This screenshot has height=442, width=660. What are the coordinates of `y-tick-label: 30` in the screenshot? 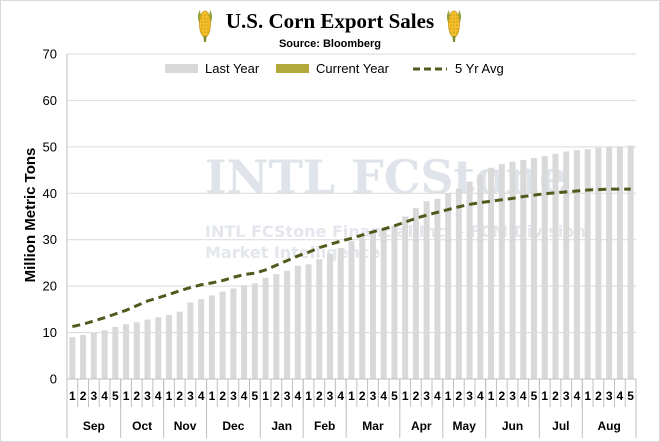 It's located at (50, 239).